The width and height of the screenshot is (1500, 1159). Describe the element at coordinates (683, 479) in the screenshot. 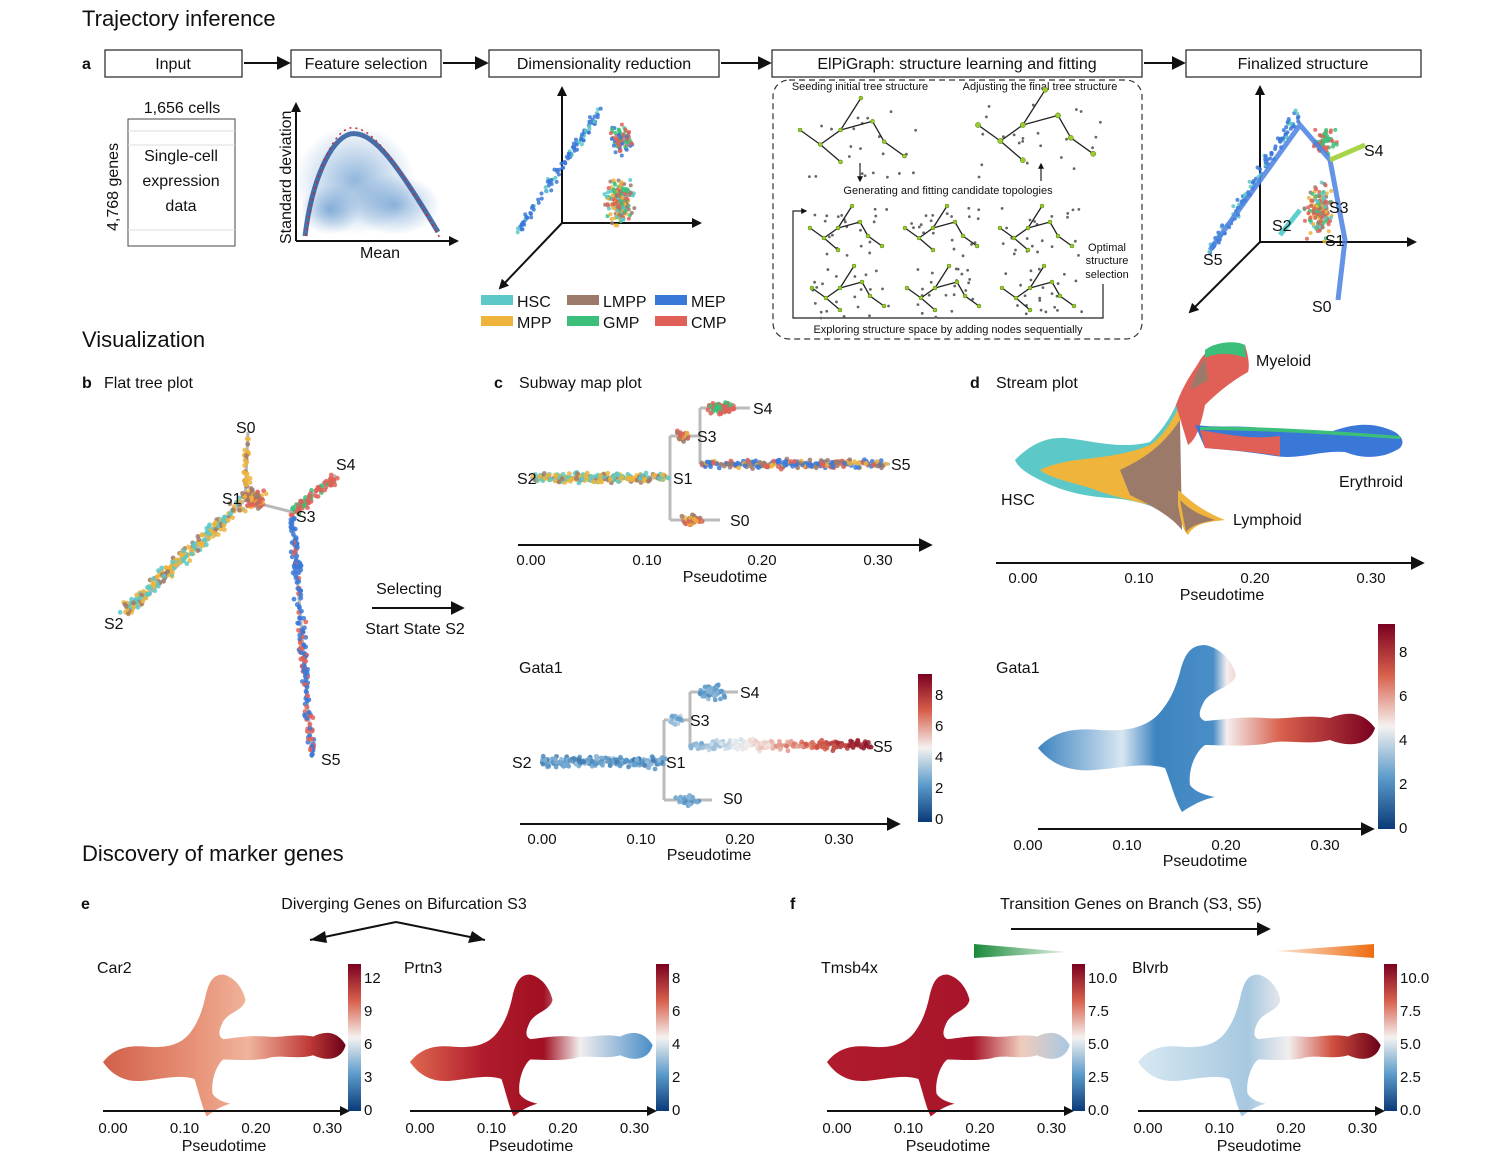

I see `subway-state-s1: S1` at that location.